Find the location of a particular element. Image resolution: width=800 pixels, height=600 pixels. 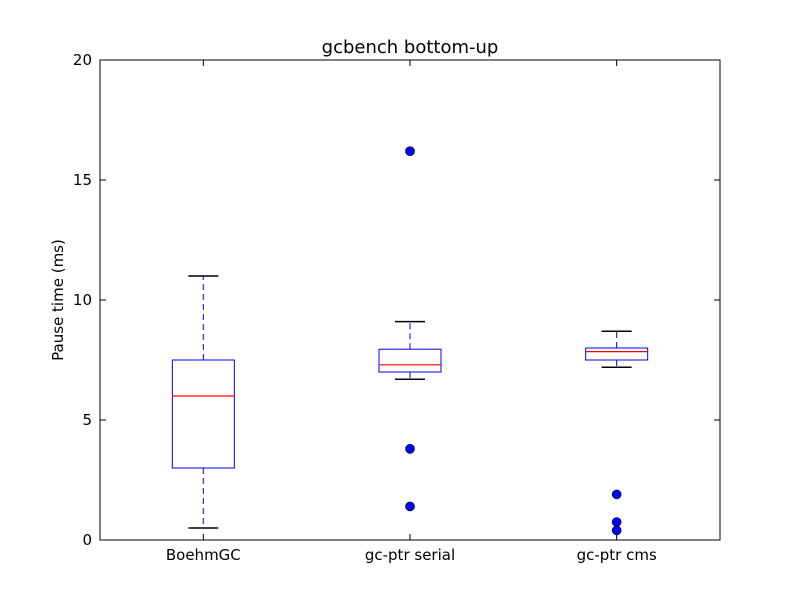

x-tick-label: gc-ptr serial is located at coordinates (410, 555).